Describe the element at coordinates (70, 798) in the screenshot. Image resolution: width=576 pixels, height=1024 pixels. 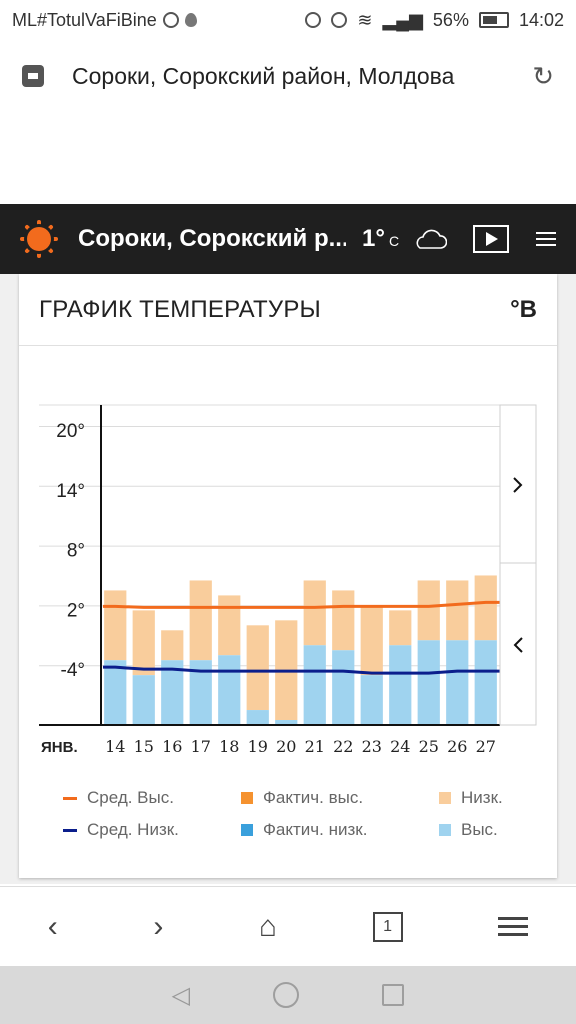
I see `legend-avg-high-swatch` at that location.